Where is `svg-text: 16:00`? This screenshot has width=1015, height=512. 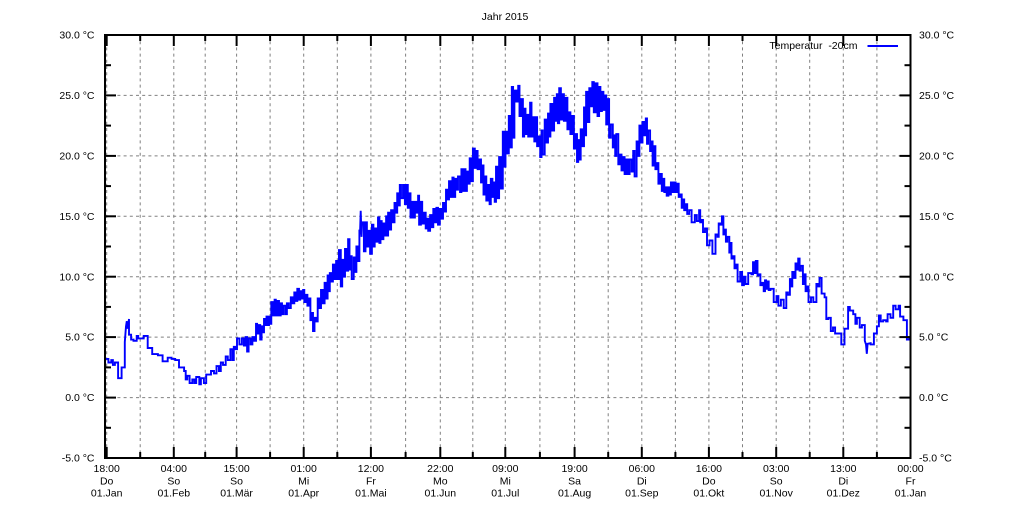 svg-text: 16:00 is located at coordinates (709, 469).